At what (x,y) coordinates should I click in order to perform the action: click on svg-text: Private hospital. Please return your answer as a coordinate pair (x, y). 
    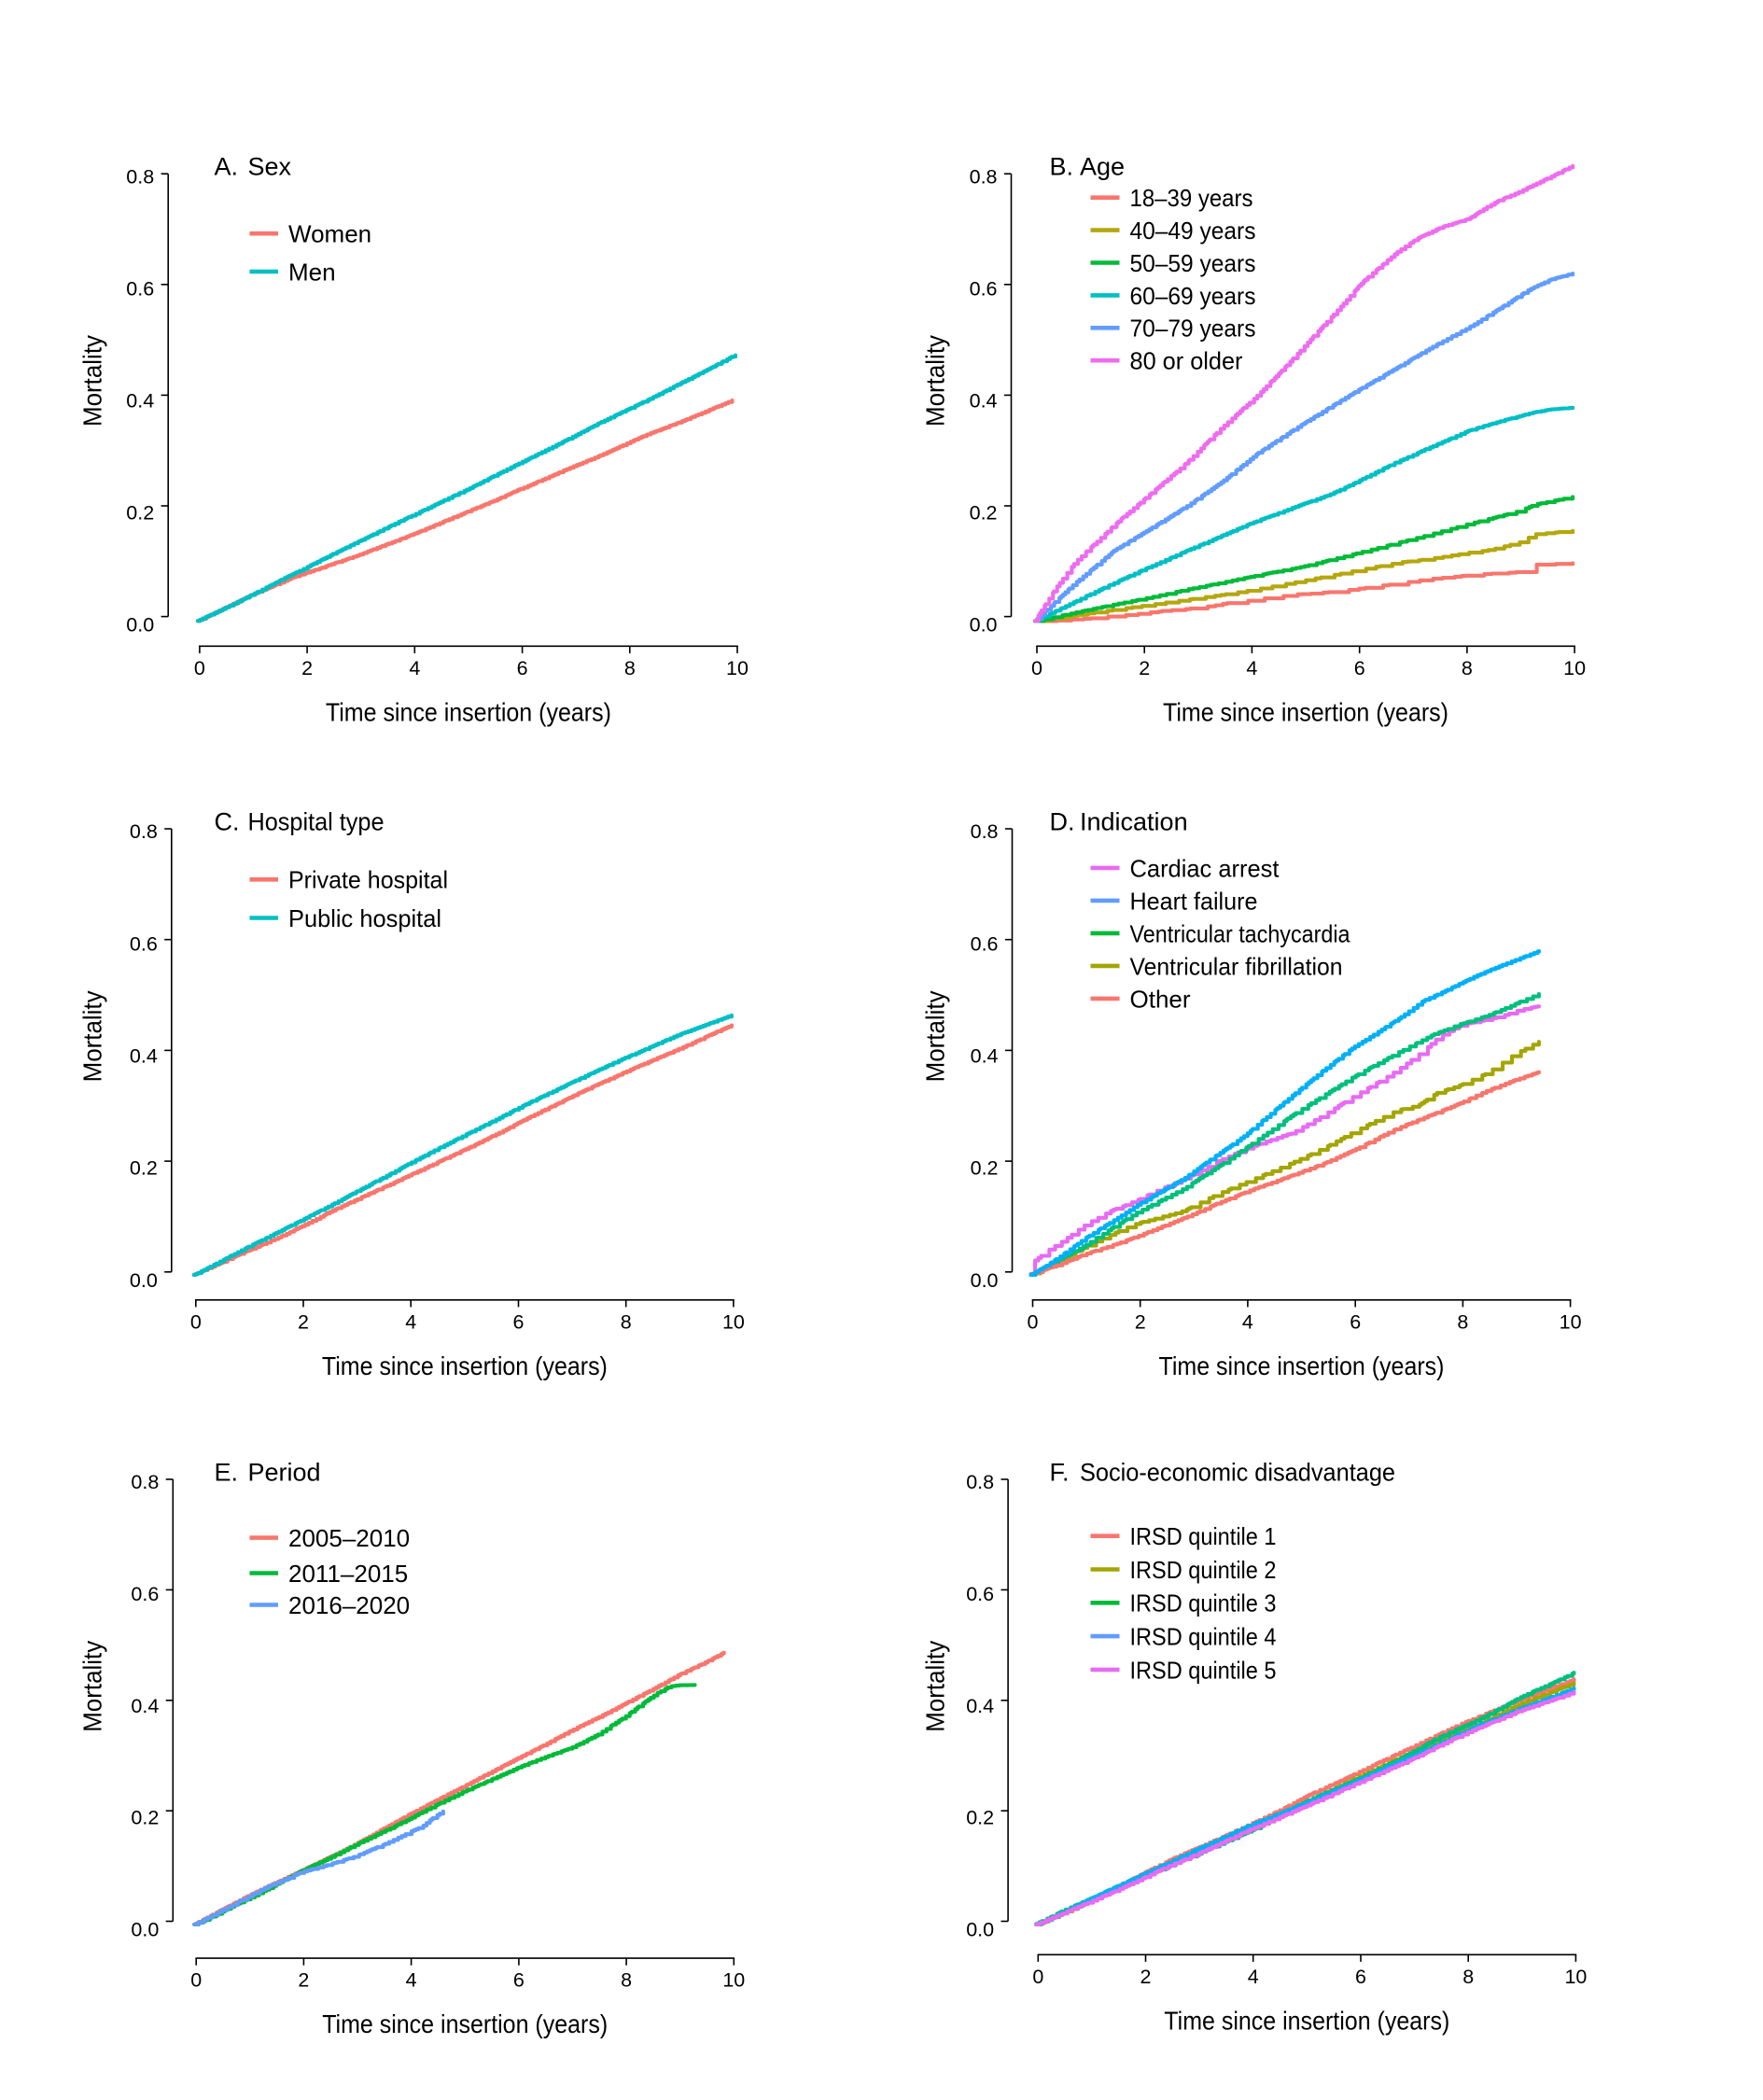
    Looking at the image, I should click on (368, 880).